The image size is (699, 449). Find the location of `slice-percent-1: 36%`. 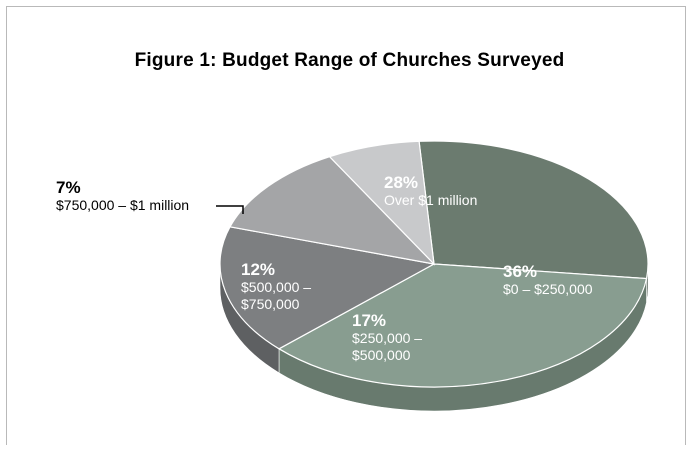

slice-percent-1: 36% is located at coordinates (520, 271).